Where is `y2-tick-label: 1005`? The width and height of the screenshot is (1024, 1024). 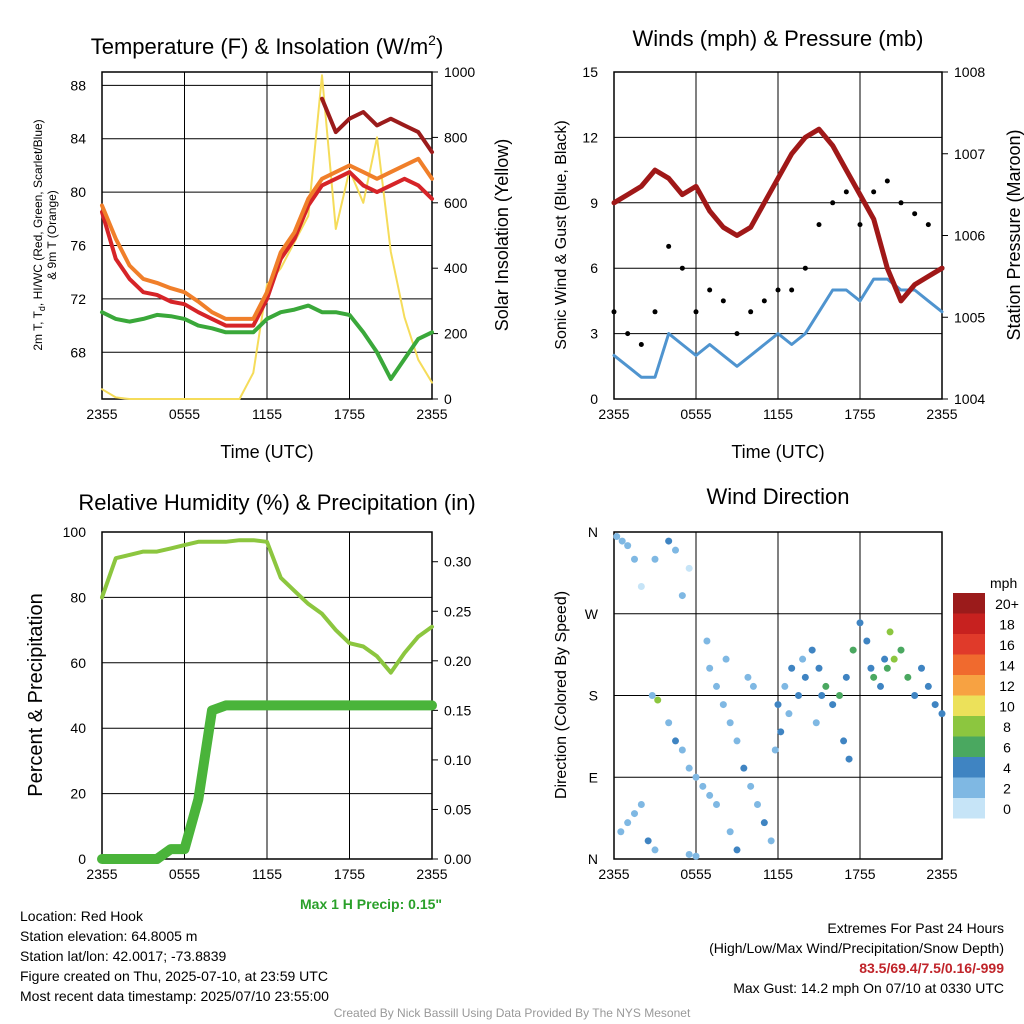 y2-tick-label: 1005 is located at coordinates (969, 317).